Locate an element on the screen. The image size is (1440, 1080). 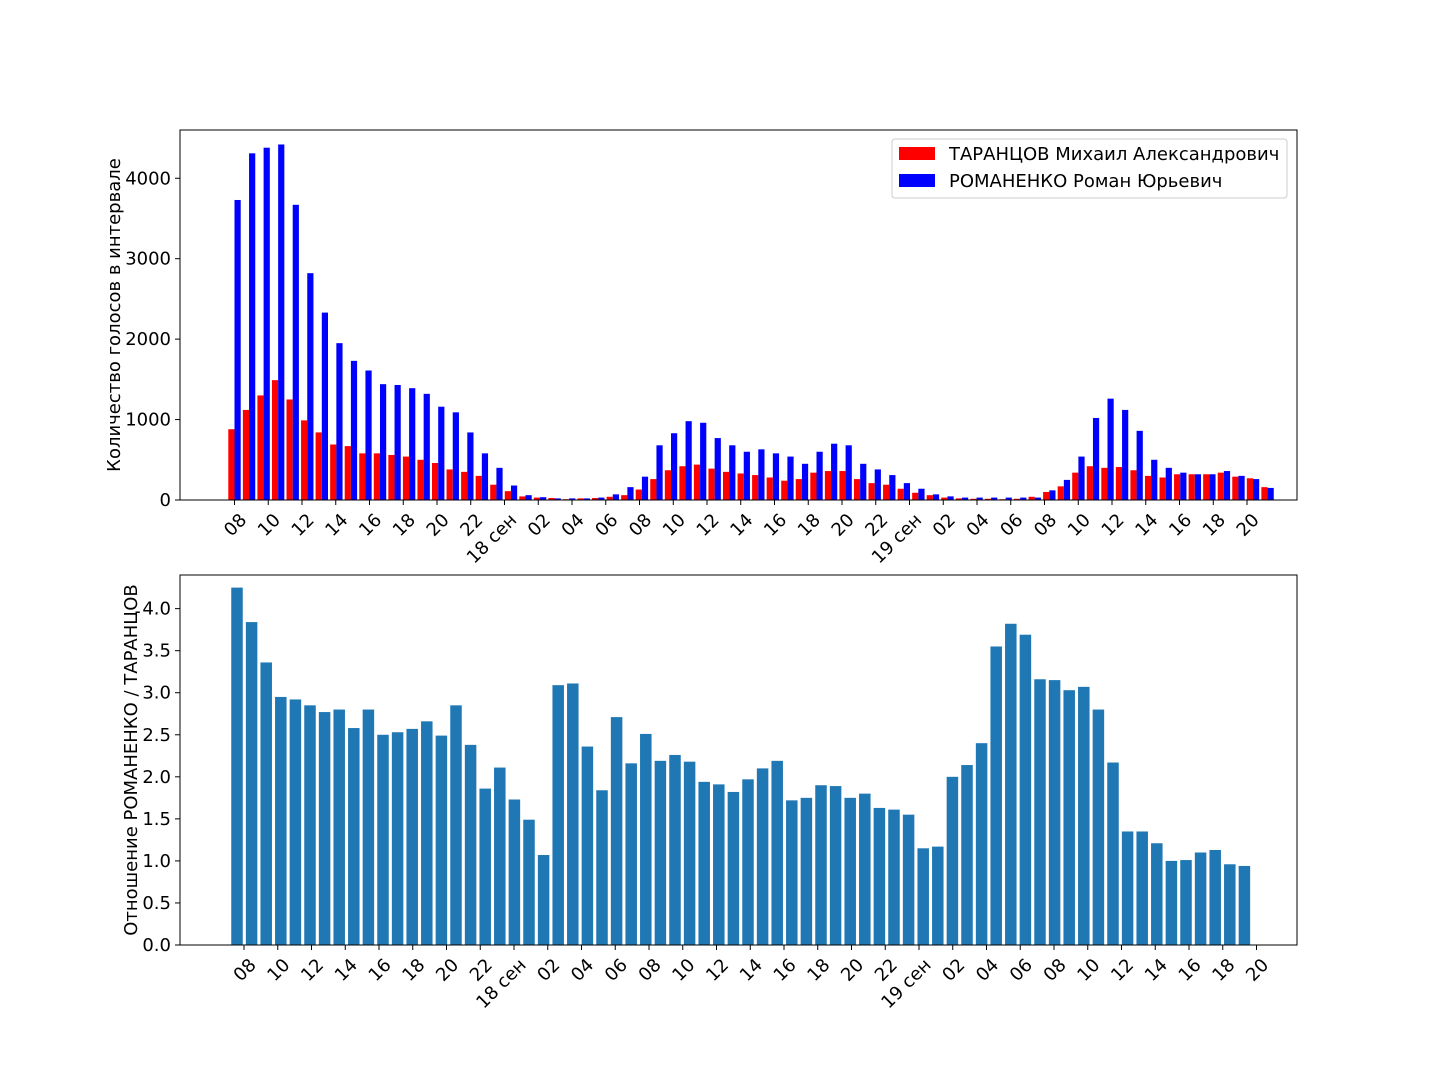
bar-taranцov-71 is located at coordinates (1264, 493).